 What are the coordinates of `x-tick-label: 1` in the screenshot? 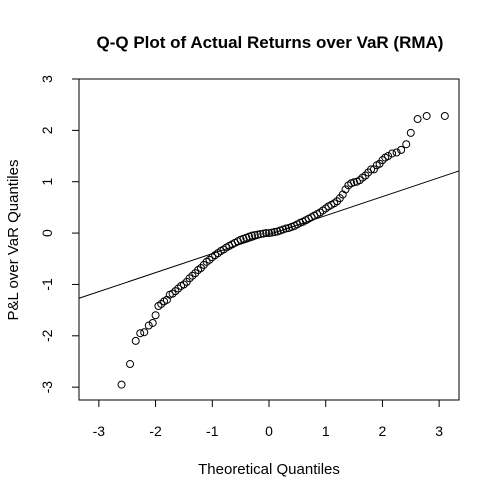 It's located at (326, 431).